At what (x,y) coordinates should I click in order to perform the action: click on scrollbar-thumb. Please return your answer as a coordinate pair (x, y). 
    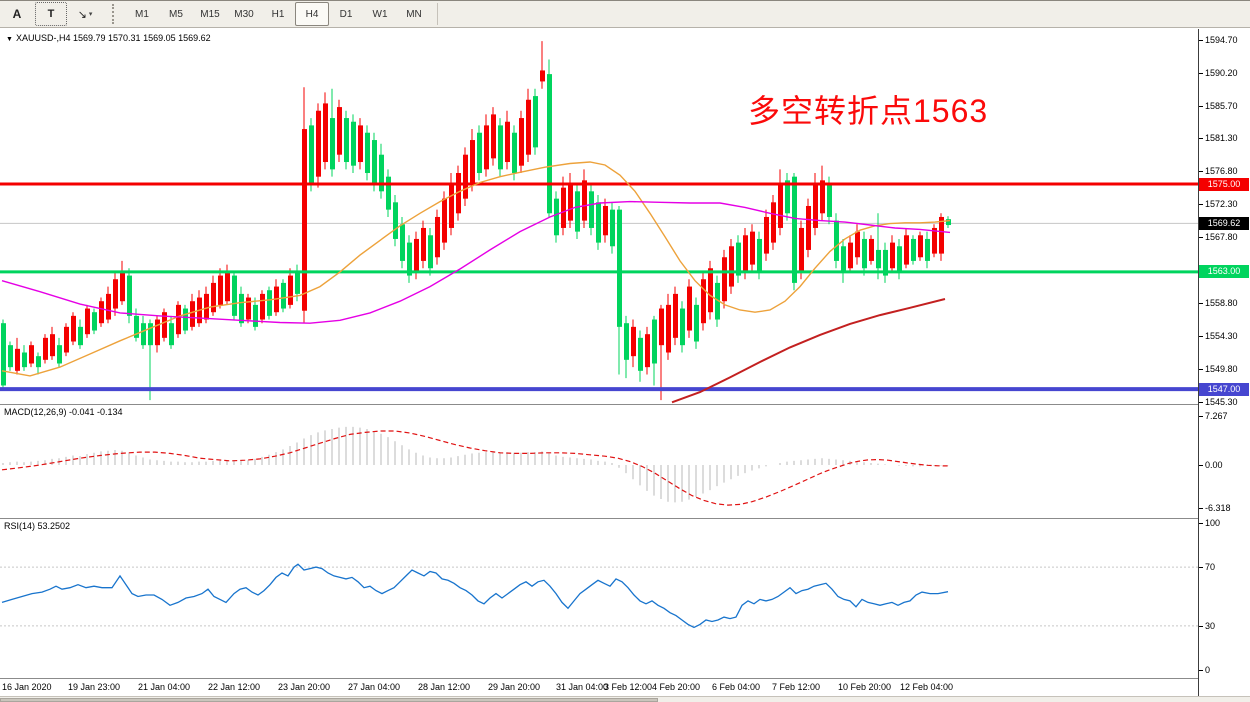
    Looking at the image, I should click on (329, 700).